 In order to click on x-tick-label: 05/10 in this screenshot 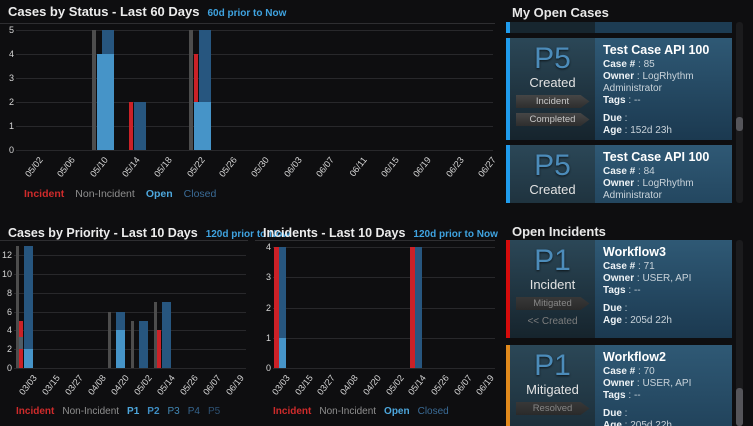, I will do `click(98, 167)`.